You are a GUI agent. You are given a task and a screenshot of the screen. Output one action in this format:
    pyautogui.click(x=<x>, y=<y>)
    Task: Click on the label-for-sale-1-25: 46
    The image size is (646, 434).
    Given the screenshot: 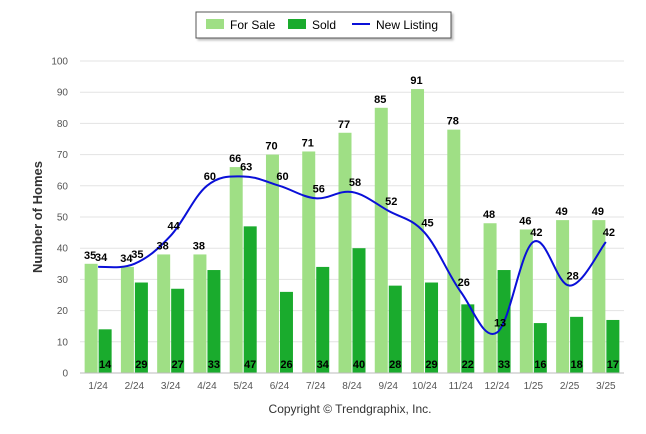 What is the action you would take?
    pyautogui.click(x=525, y=221)
    